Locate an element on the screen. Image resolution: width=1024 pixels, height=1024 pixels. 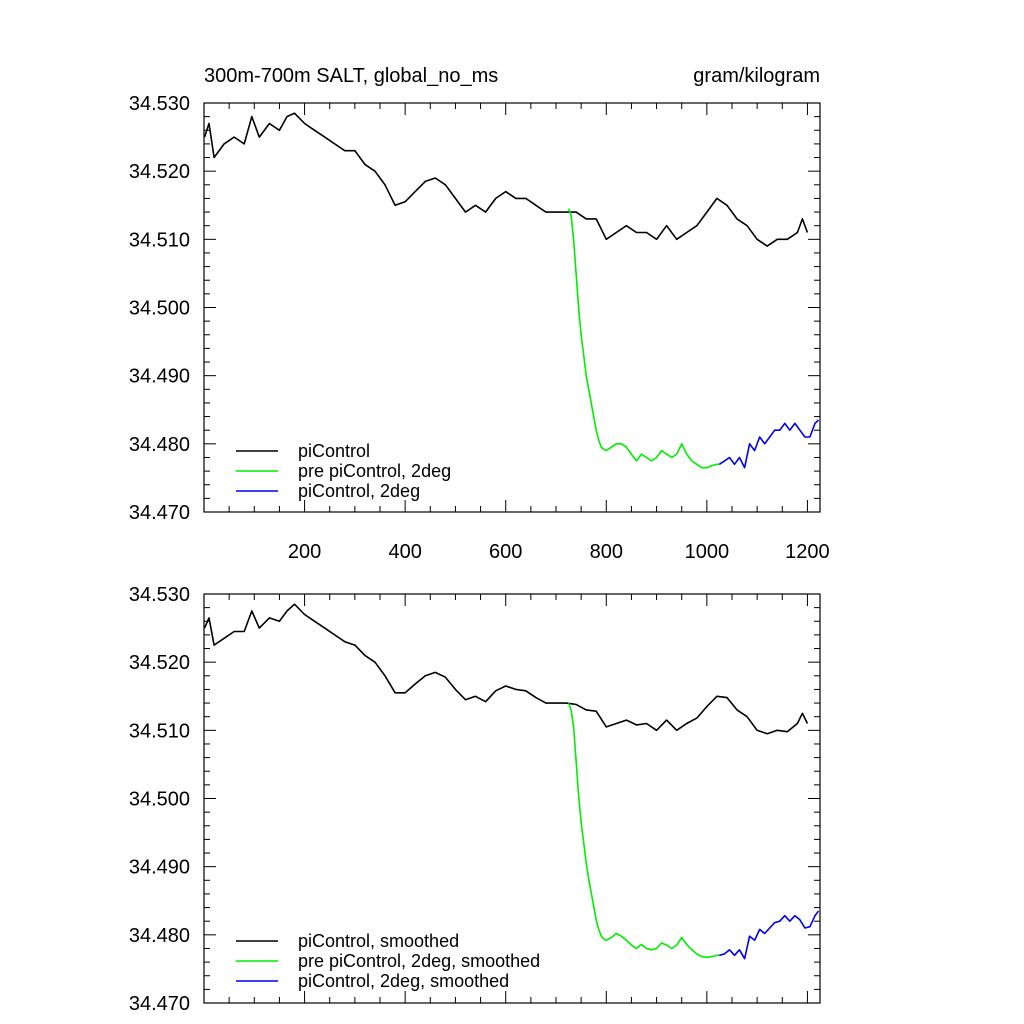
legend-label-1: pre piControl, 2deg is located at coordinates (374, 471).